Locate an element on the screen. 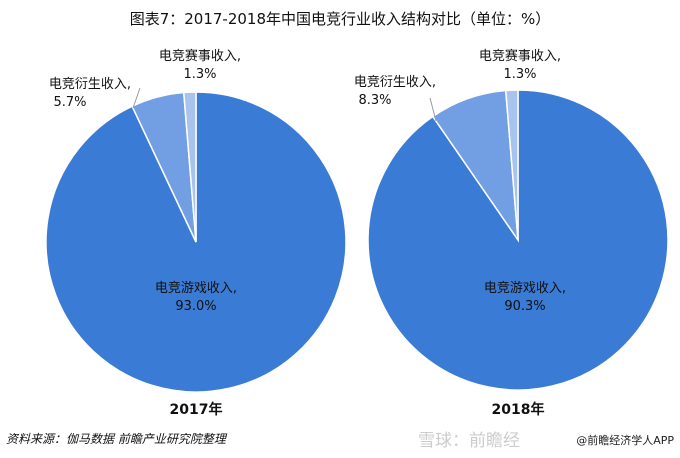 Image resolution: width=680 pixels, height=458 pixels. watermark: 雪球：前瞻经 is located at coordinates (469, 441).